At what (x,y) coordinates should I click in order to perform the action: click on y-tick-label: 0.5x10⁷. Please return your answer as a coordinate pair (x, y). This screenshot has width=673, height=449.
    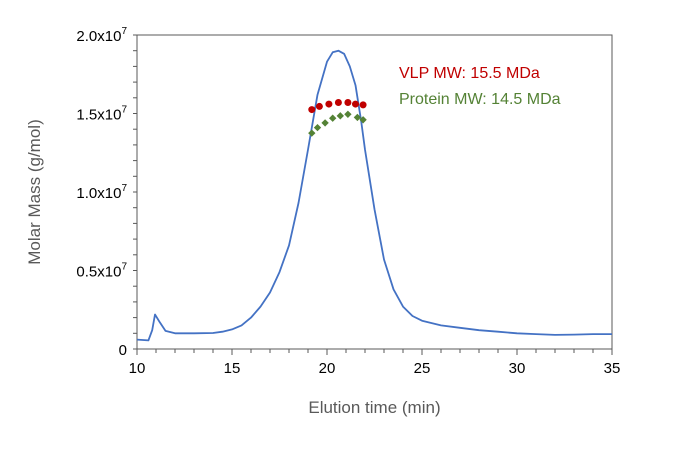
    Looking at the image, I should click on (101, 271).